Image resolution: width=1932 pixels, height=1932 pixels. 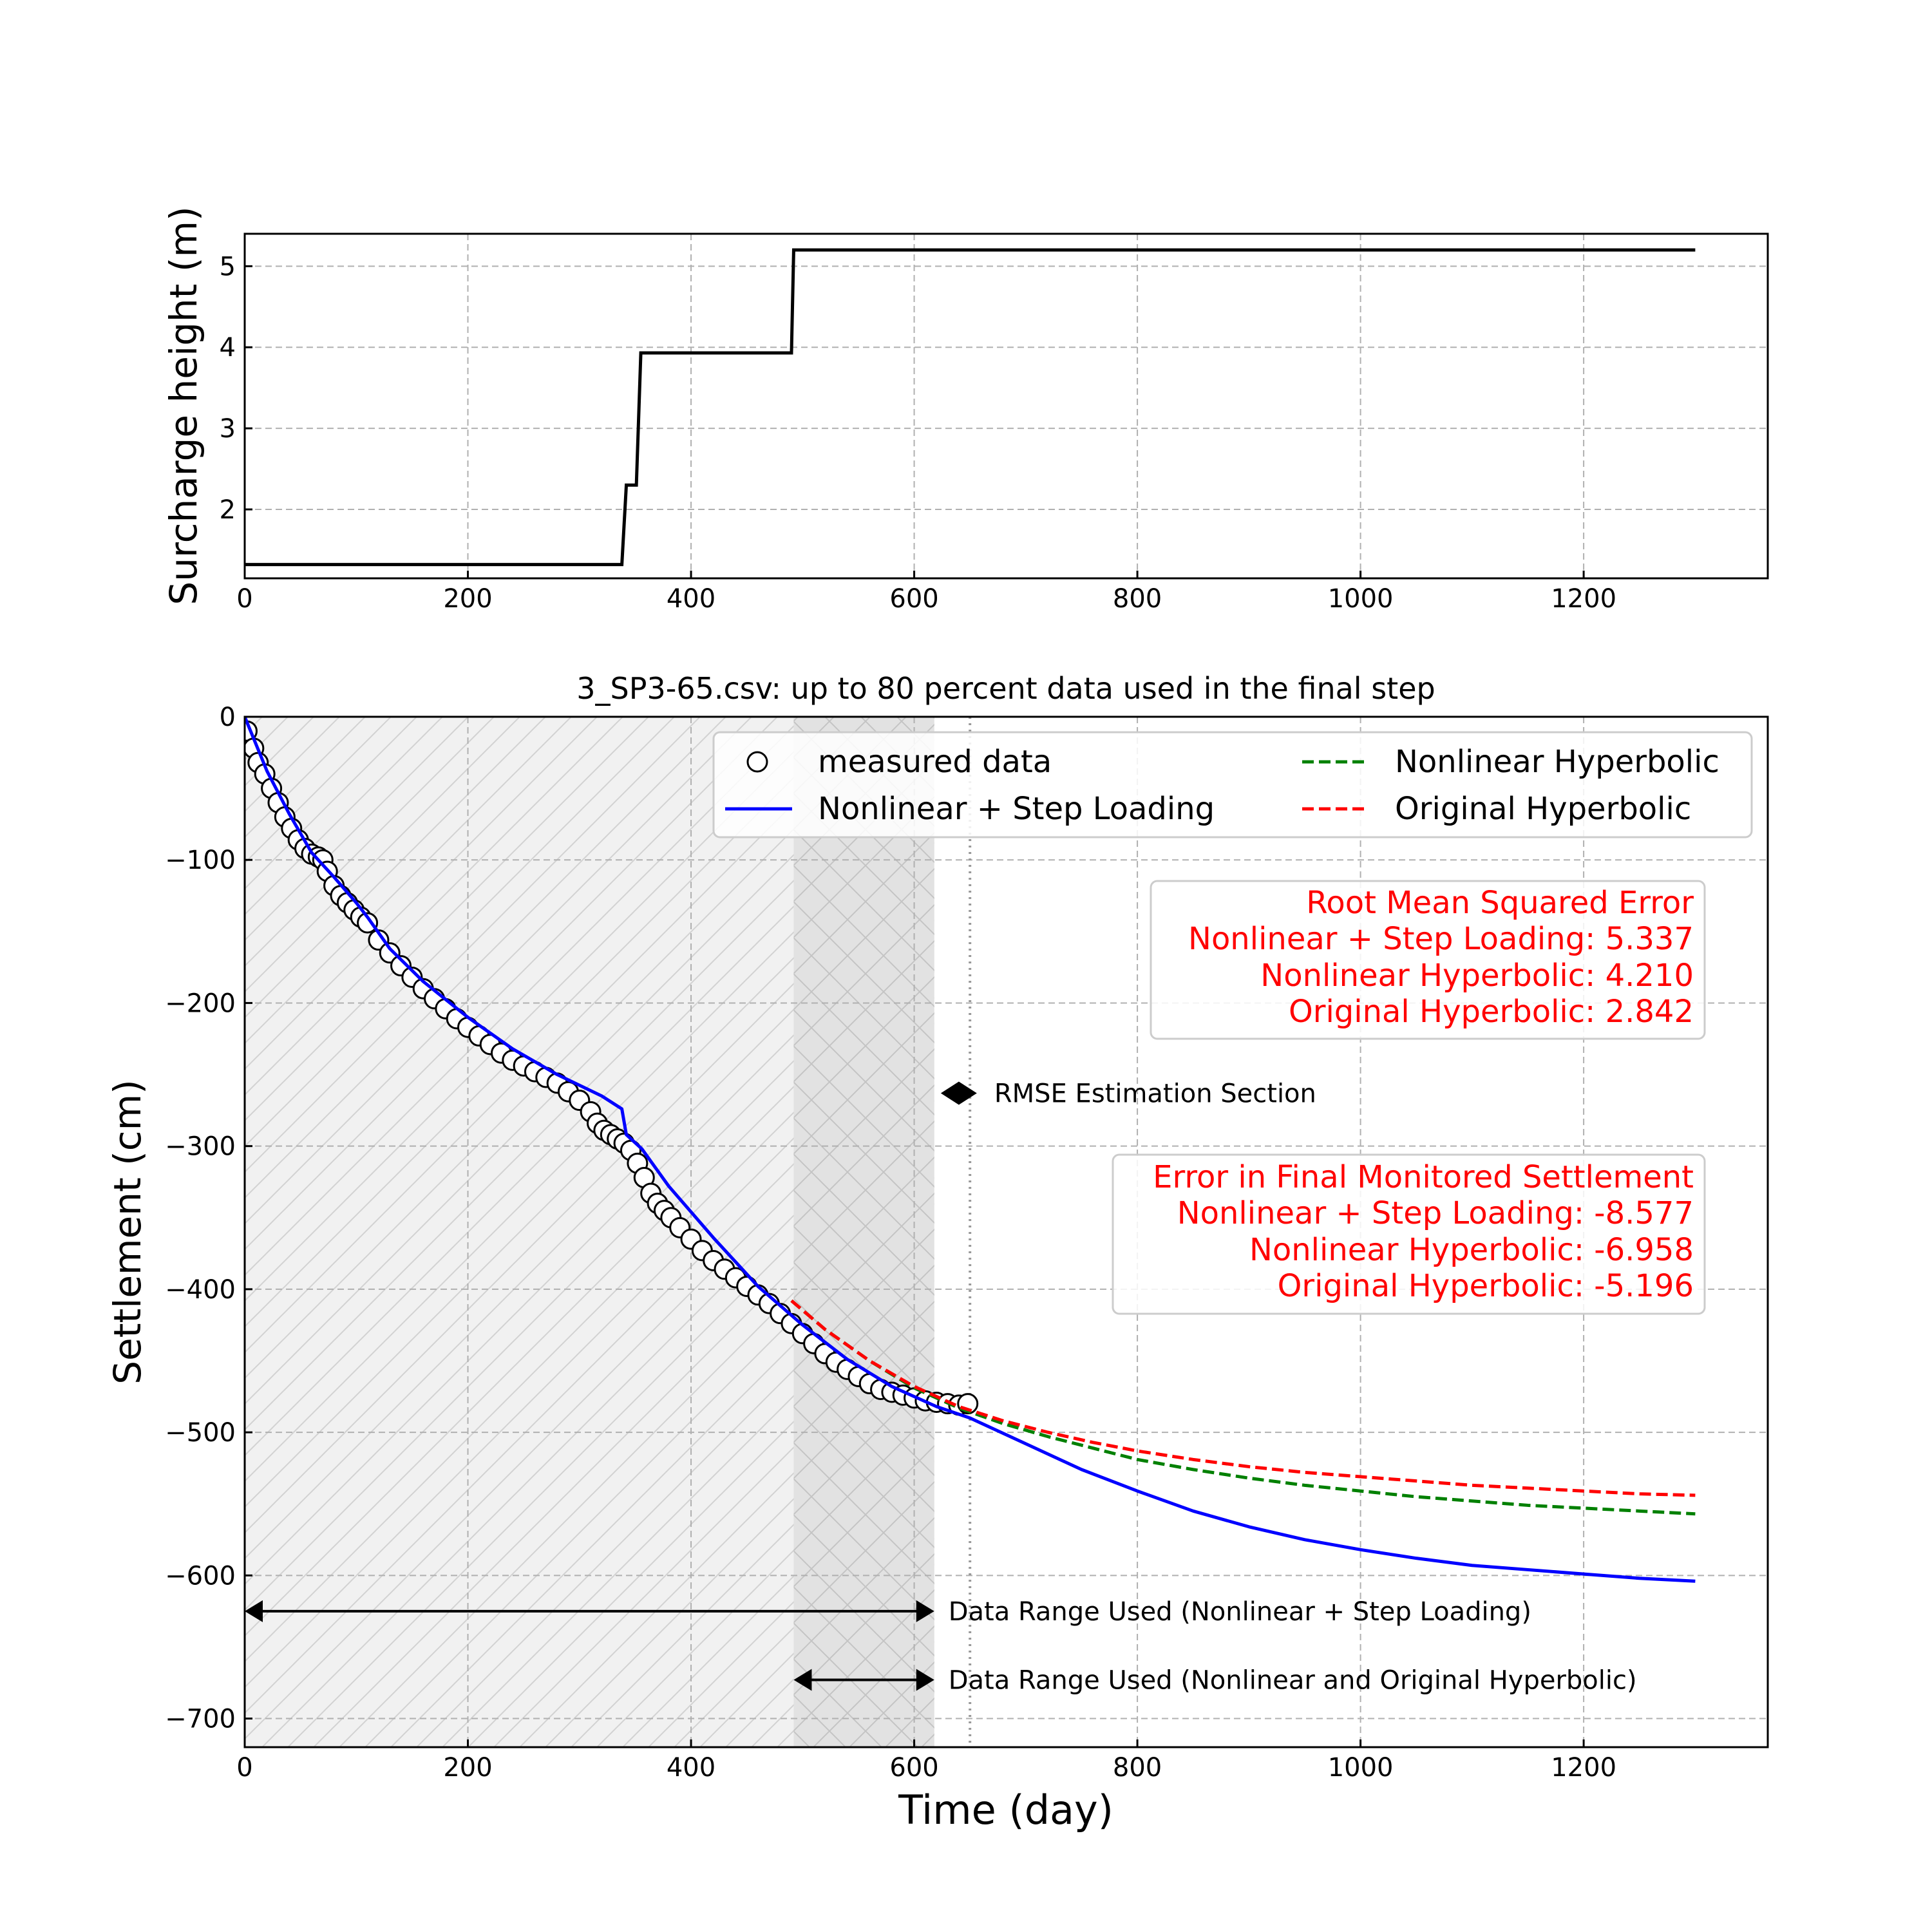 I want to click on legend-box, so click(x=1232, y=784).